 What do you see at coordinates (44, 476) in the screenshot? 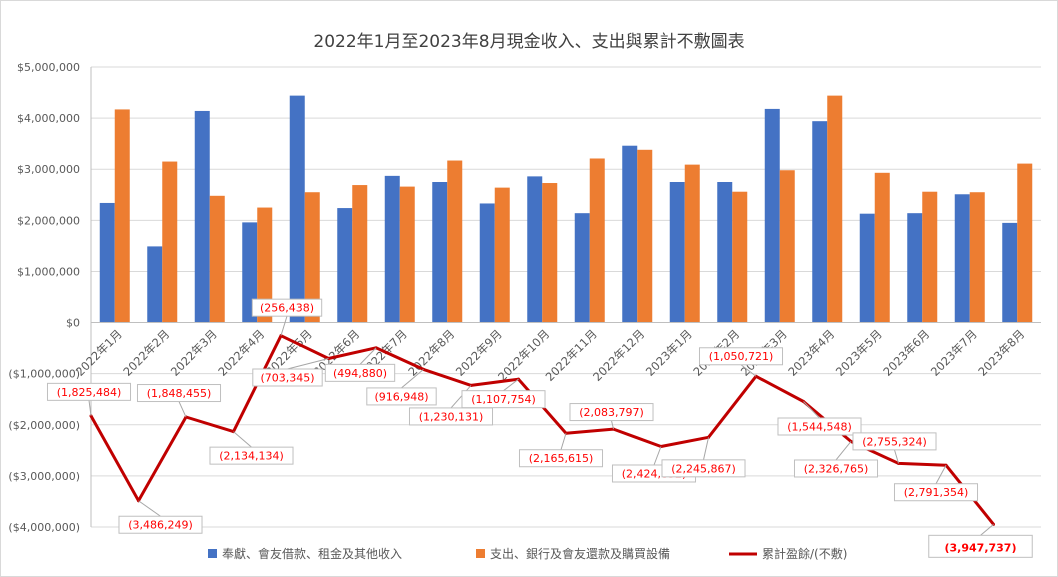
I see `y-tick-label: ($3,000,000)` at bounding box center [44, 476].